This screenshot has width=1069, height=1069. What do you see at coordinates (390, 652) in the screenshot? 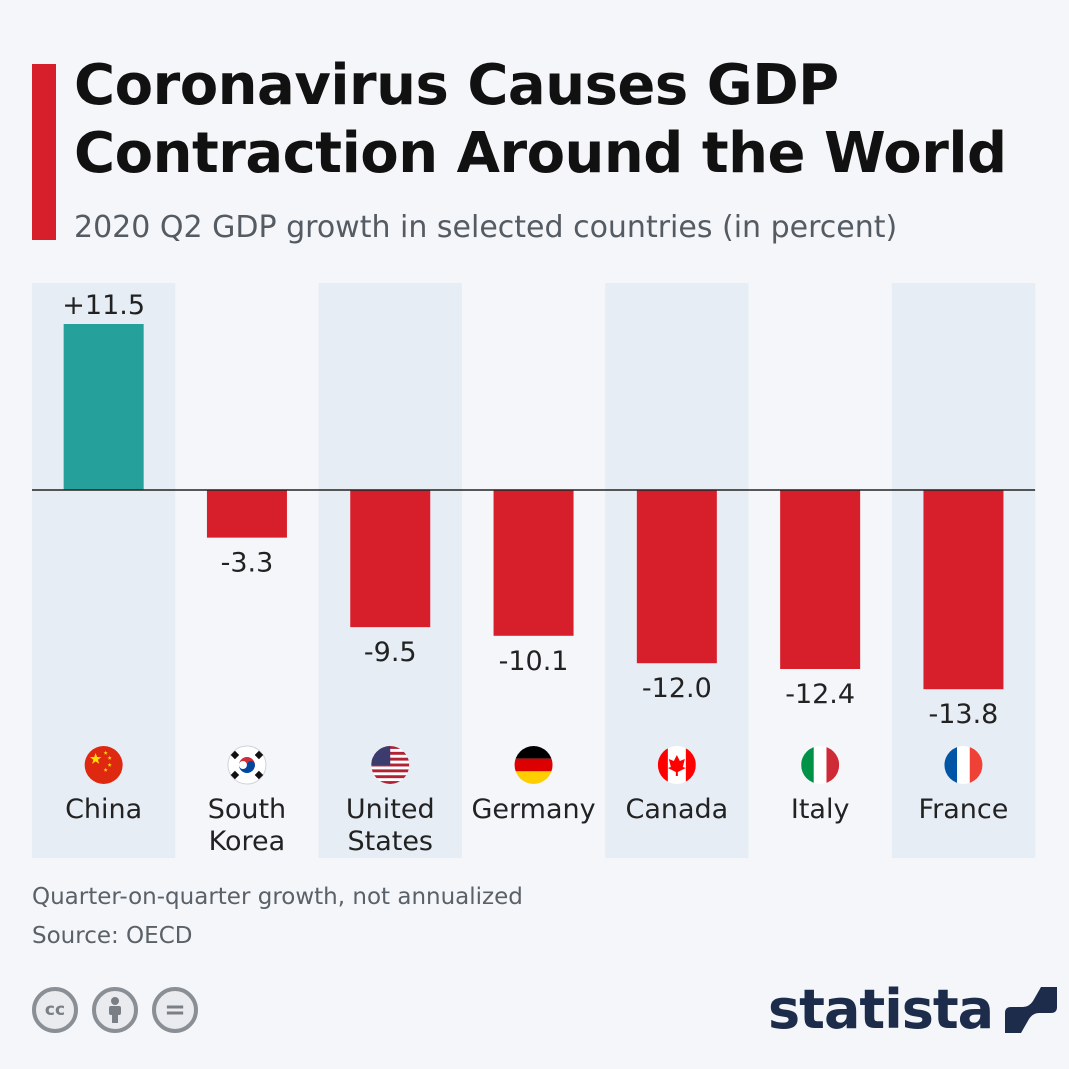
I see `data-label: -9.5` at bounding box center [390, 652].